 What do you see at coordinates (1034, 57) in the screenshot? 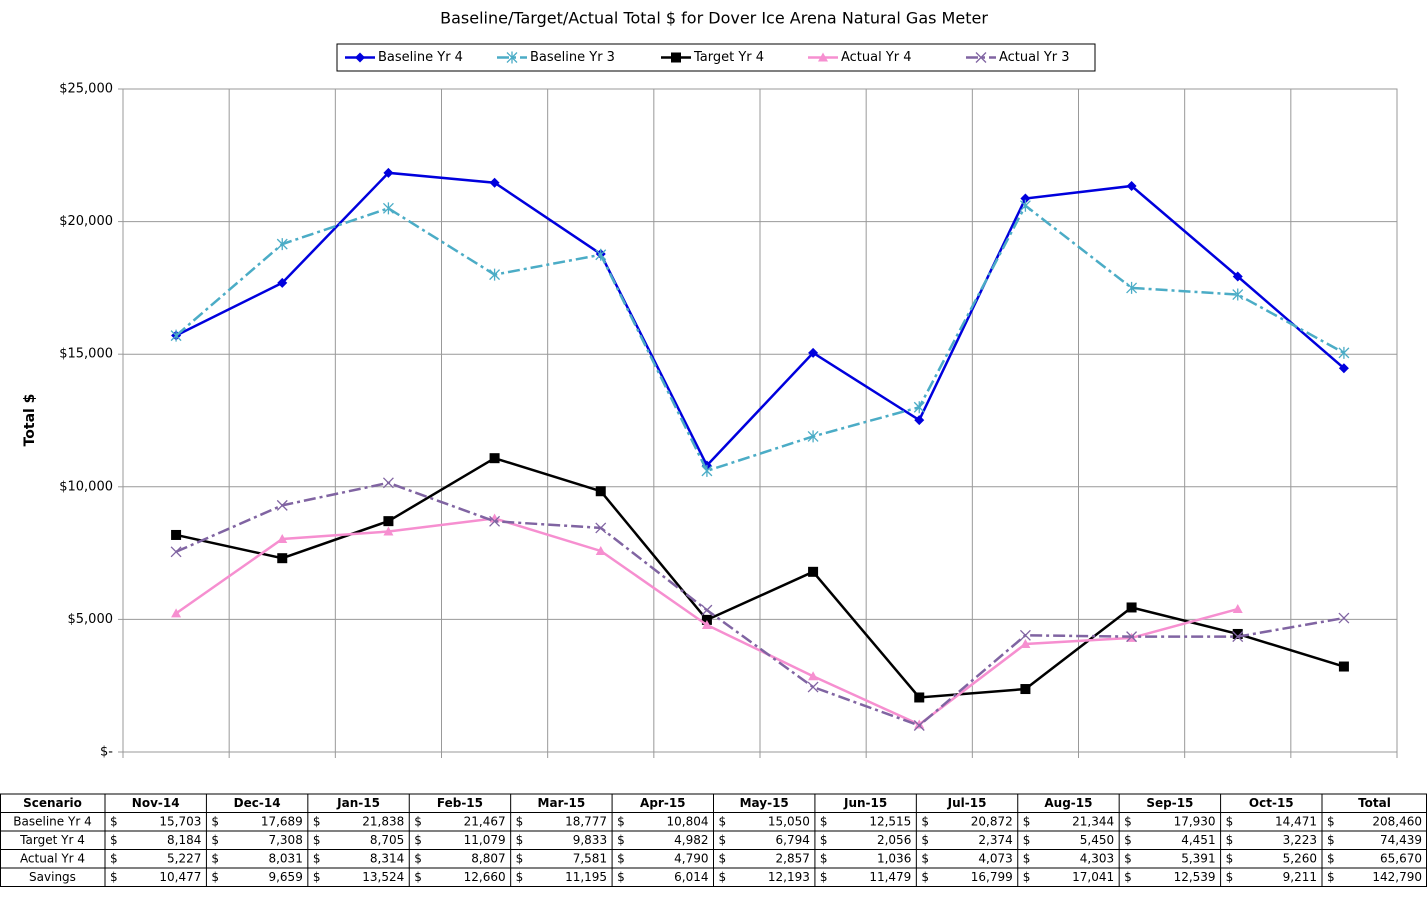
I see `legend-label: Actual Yr 3` at bounding box center [1034, 57].